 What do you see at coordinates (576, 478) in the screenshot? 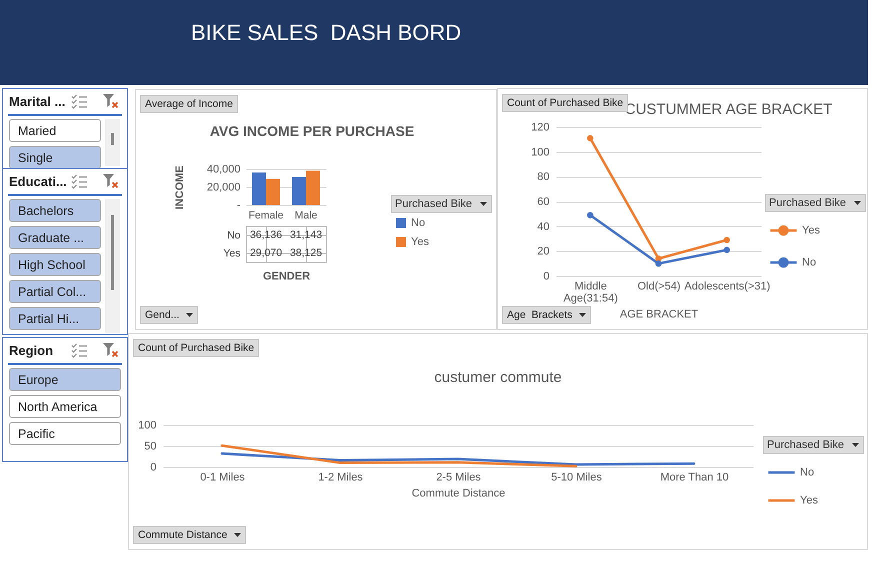
I see `x-tick-label: 5-10 Miles` at bounding box center [576, 478].